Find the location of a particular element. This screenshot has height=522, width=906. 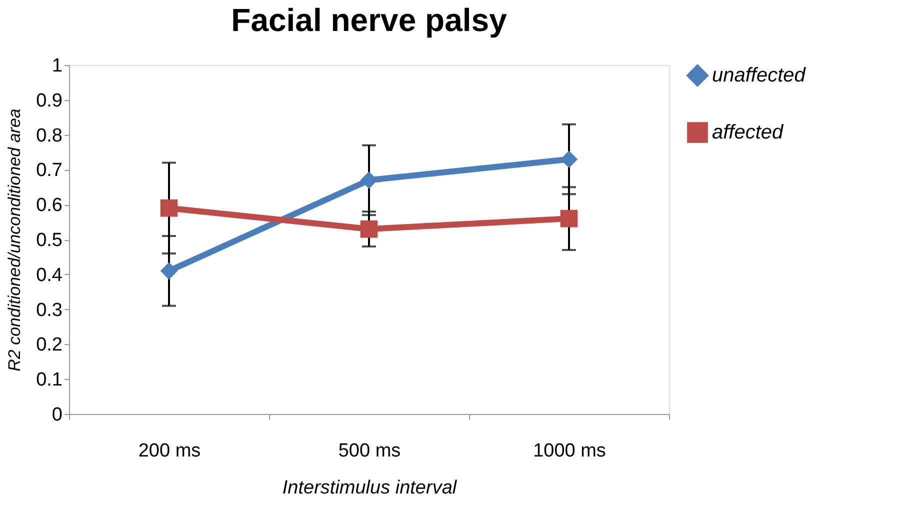

y-tick-label: 0.7 is located at coordinates (49, 171).